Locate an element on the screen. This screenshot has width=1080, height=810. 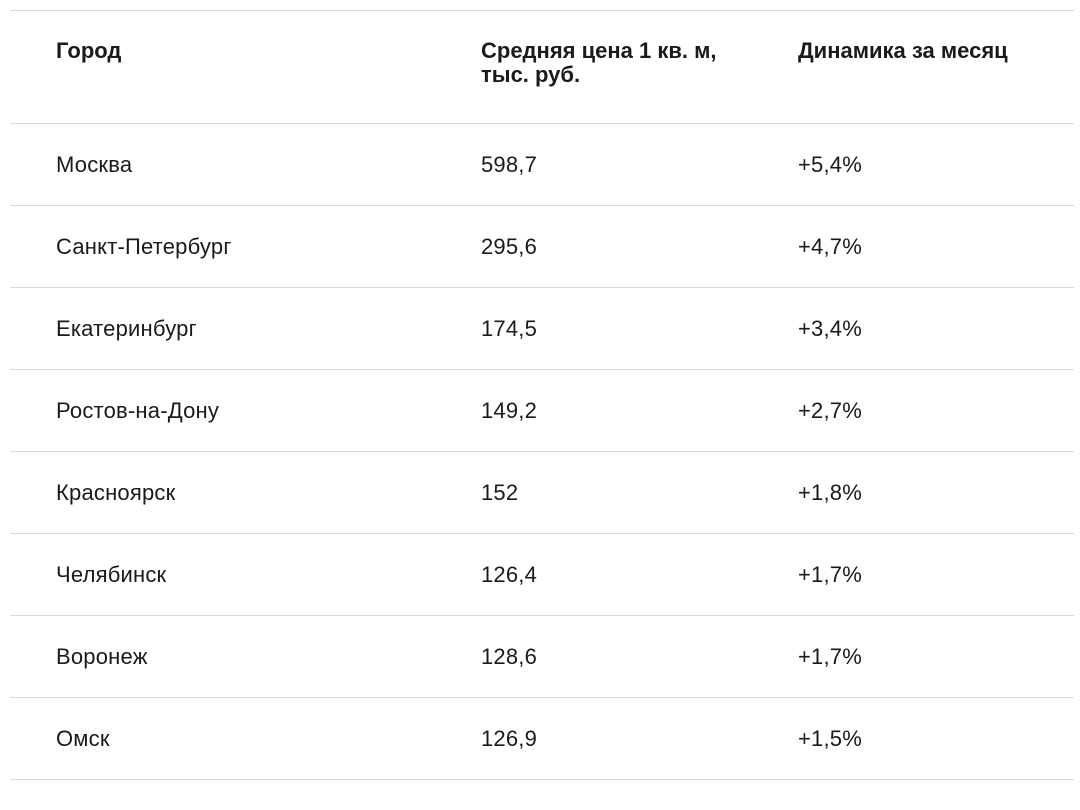
header-dynamics: Динамика за месяц is located at coordinates (903, 50).